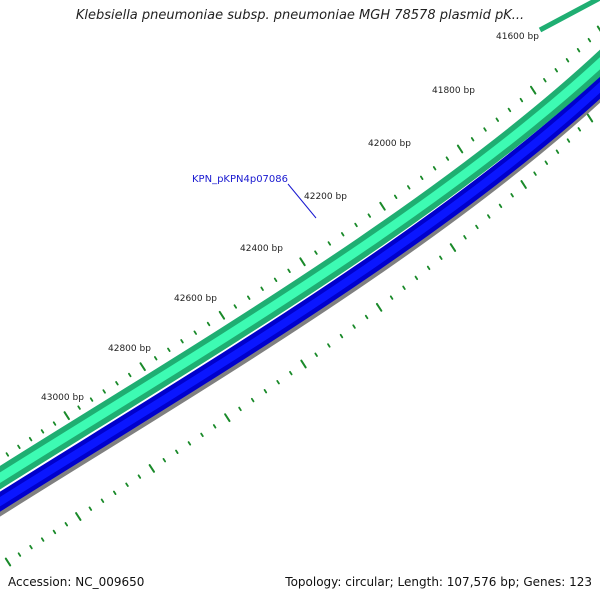  What do you see at coordinates (517, 37) in the screenshot?
I see `tick-label: 41600 bp` at bounding box center [517, 37].